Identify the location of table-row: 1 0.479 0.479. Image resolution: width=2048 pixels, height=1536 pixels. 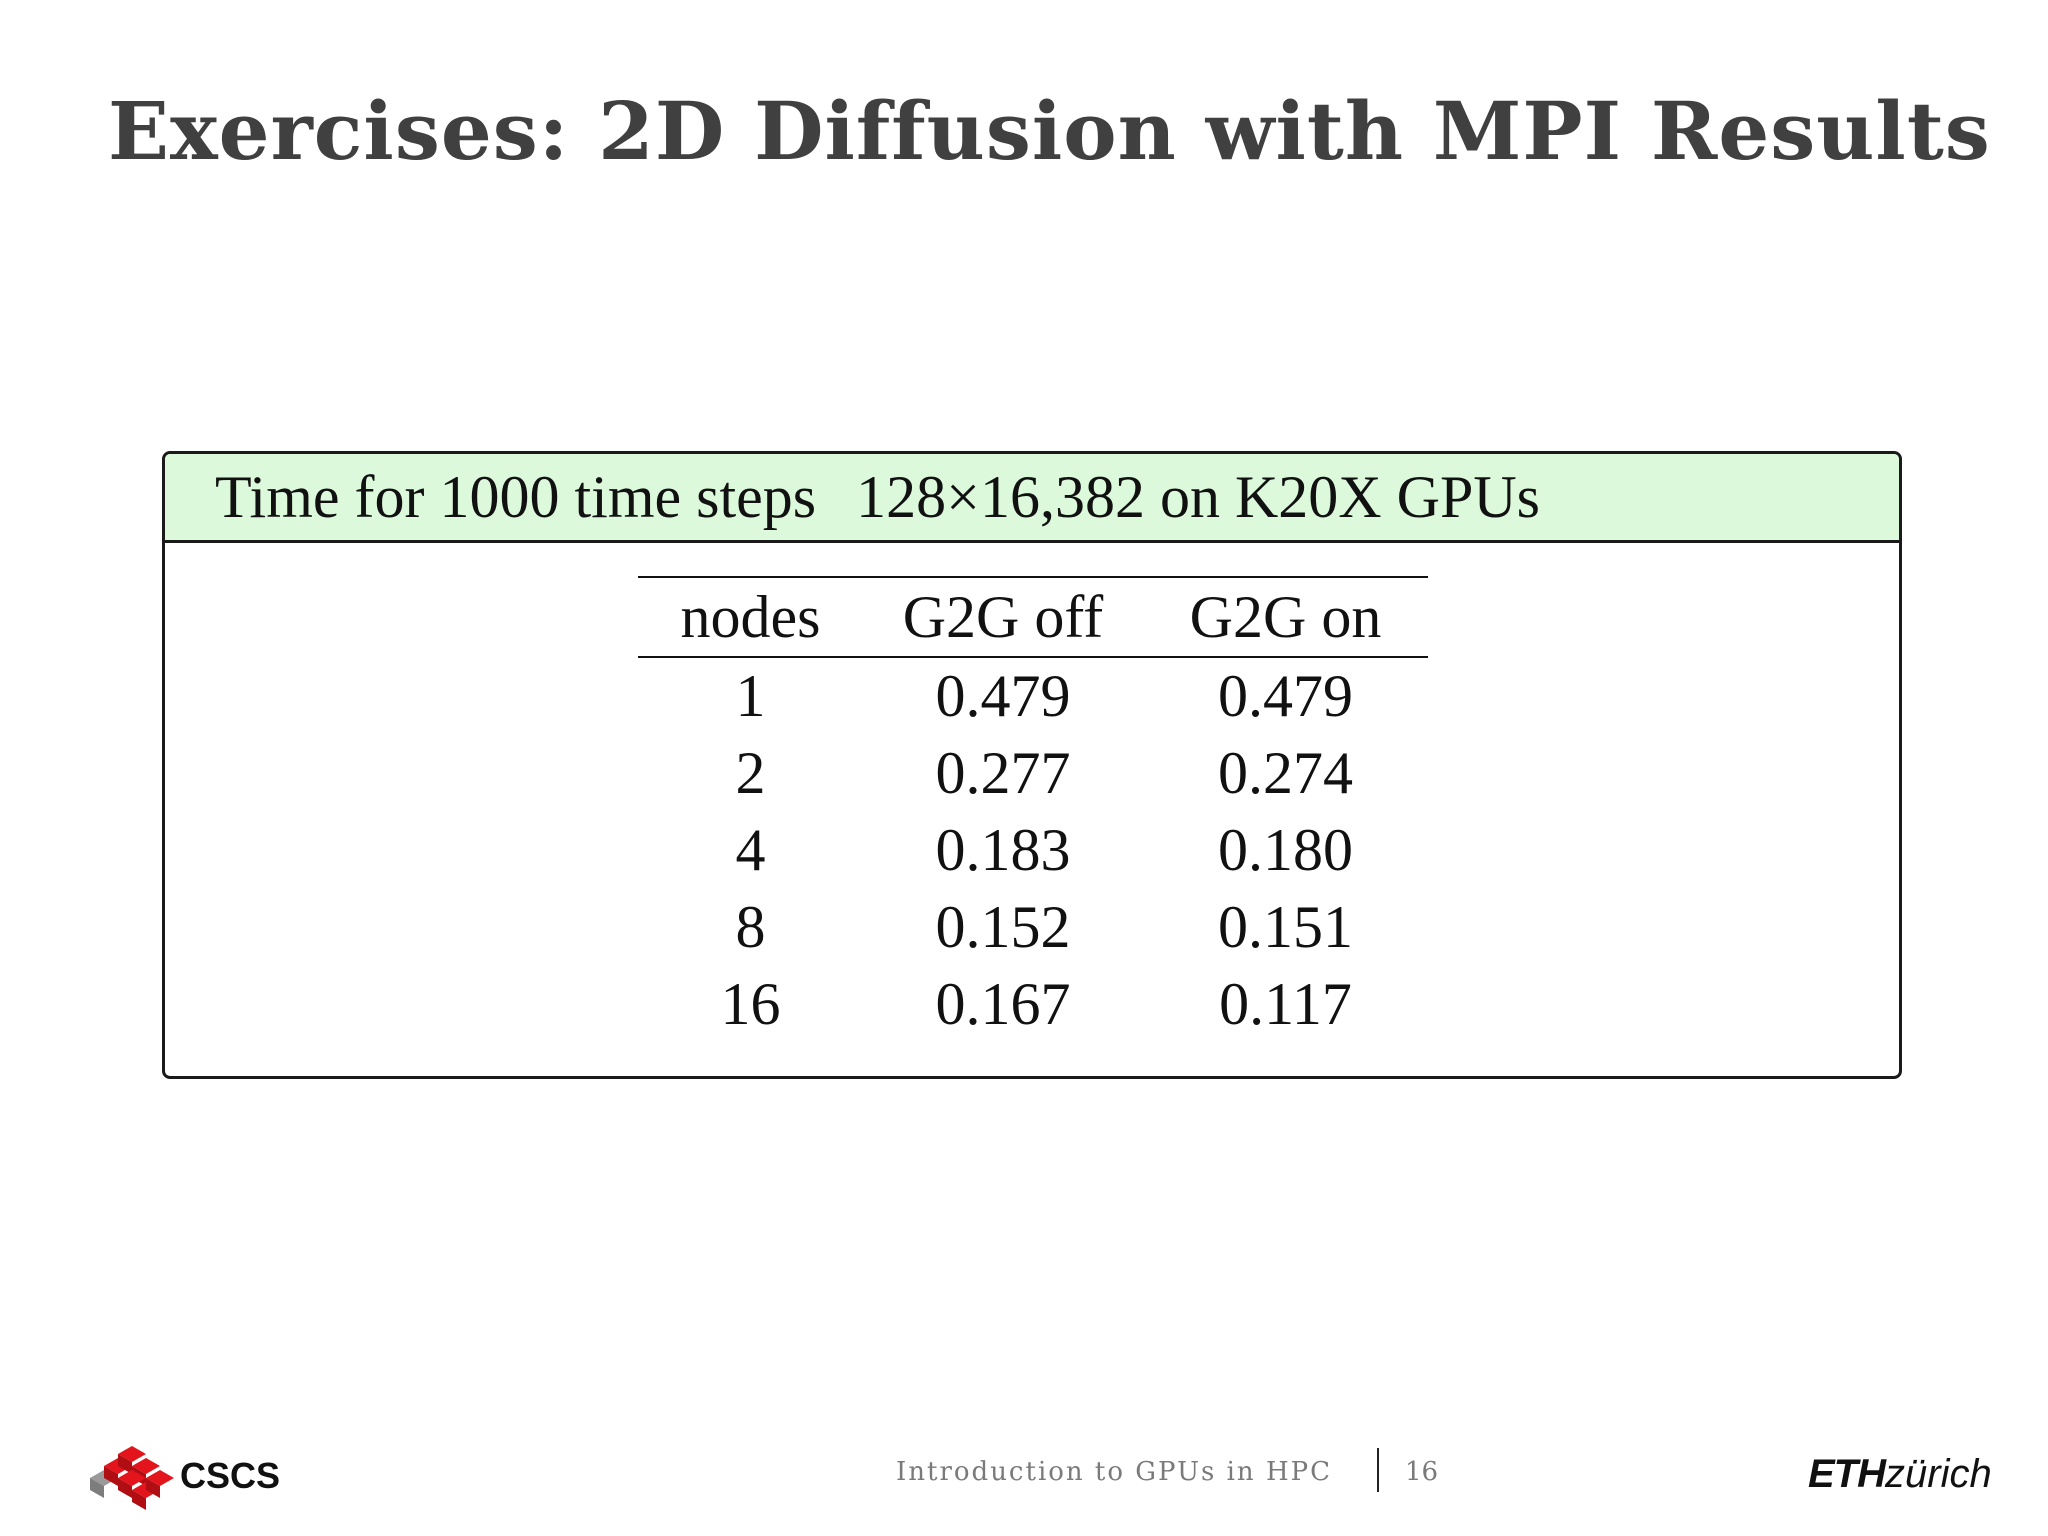
(1033, 696).